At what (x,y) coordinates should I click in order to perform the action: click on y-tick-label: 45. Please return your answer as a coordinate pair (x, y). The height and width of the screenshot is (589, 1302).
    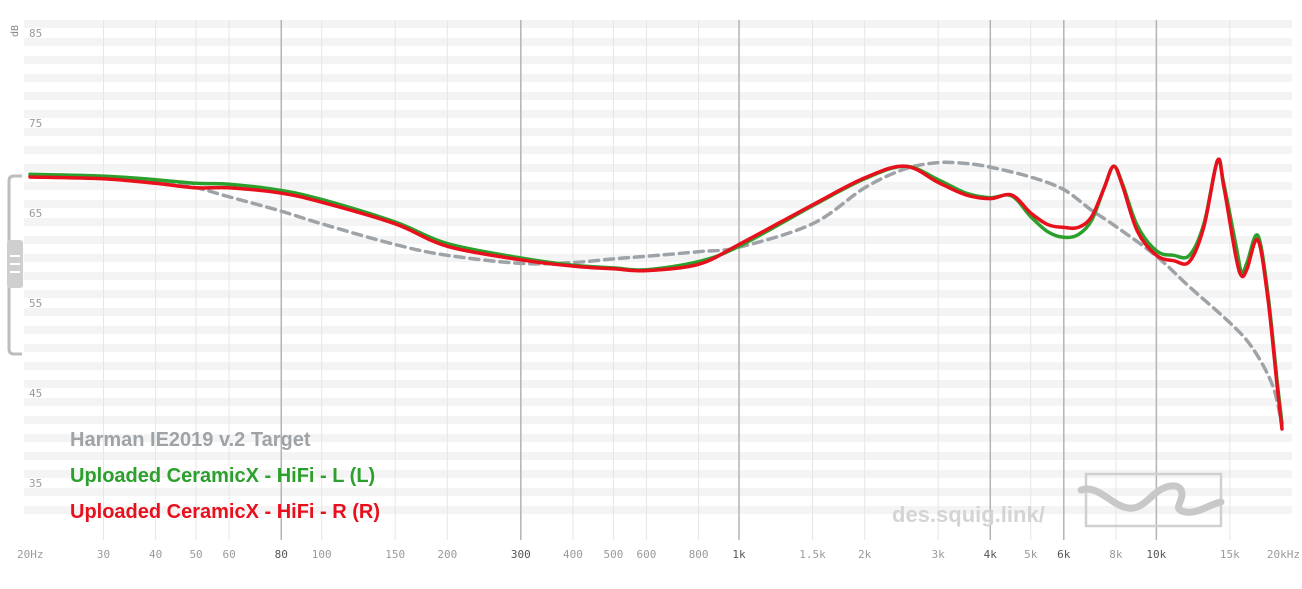
    Looking at the image, I should click on (35, 393).